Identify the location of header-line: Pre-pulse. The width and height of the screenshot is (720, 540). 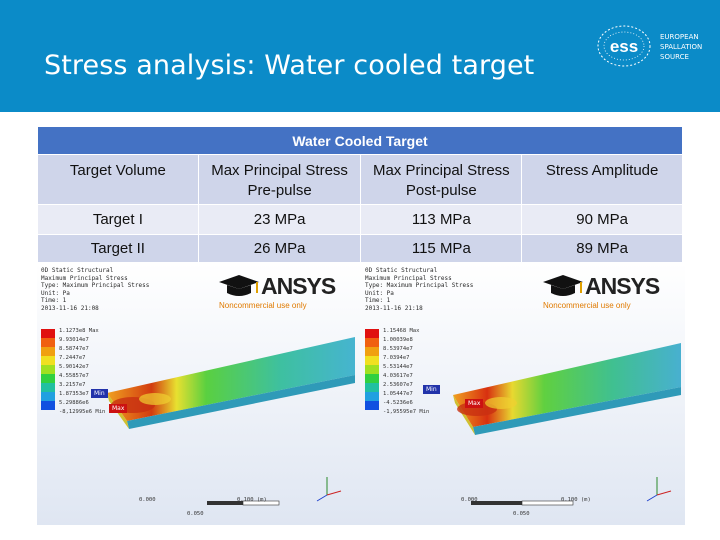
(279, 190).